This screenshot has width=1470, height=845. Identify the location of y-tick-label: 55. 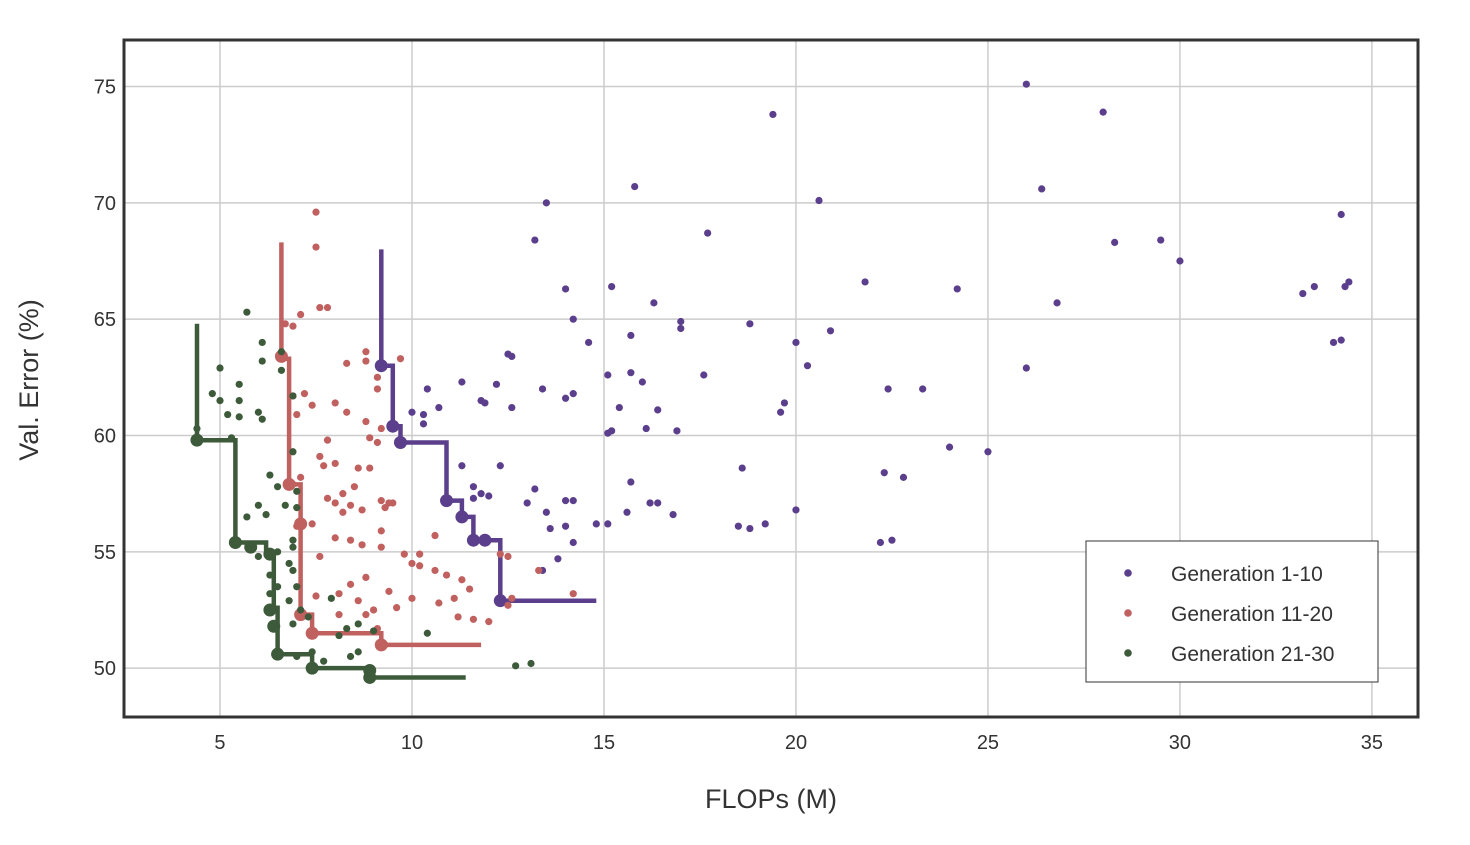
(105, 553).